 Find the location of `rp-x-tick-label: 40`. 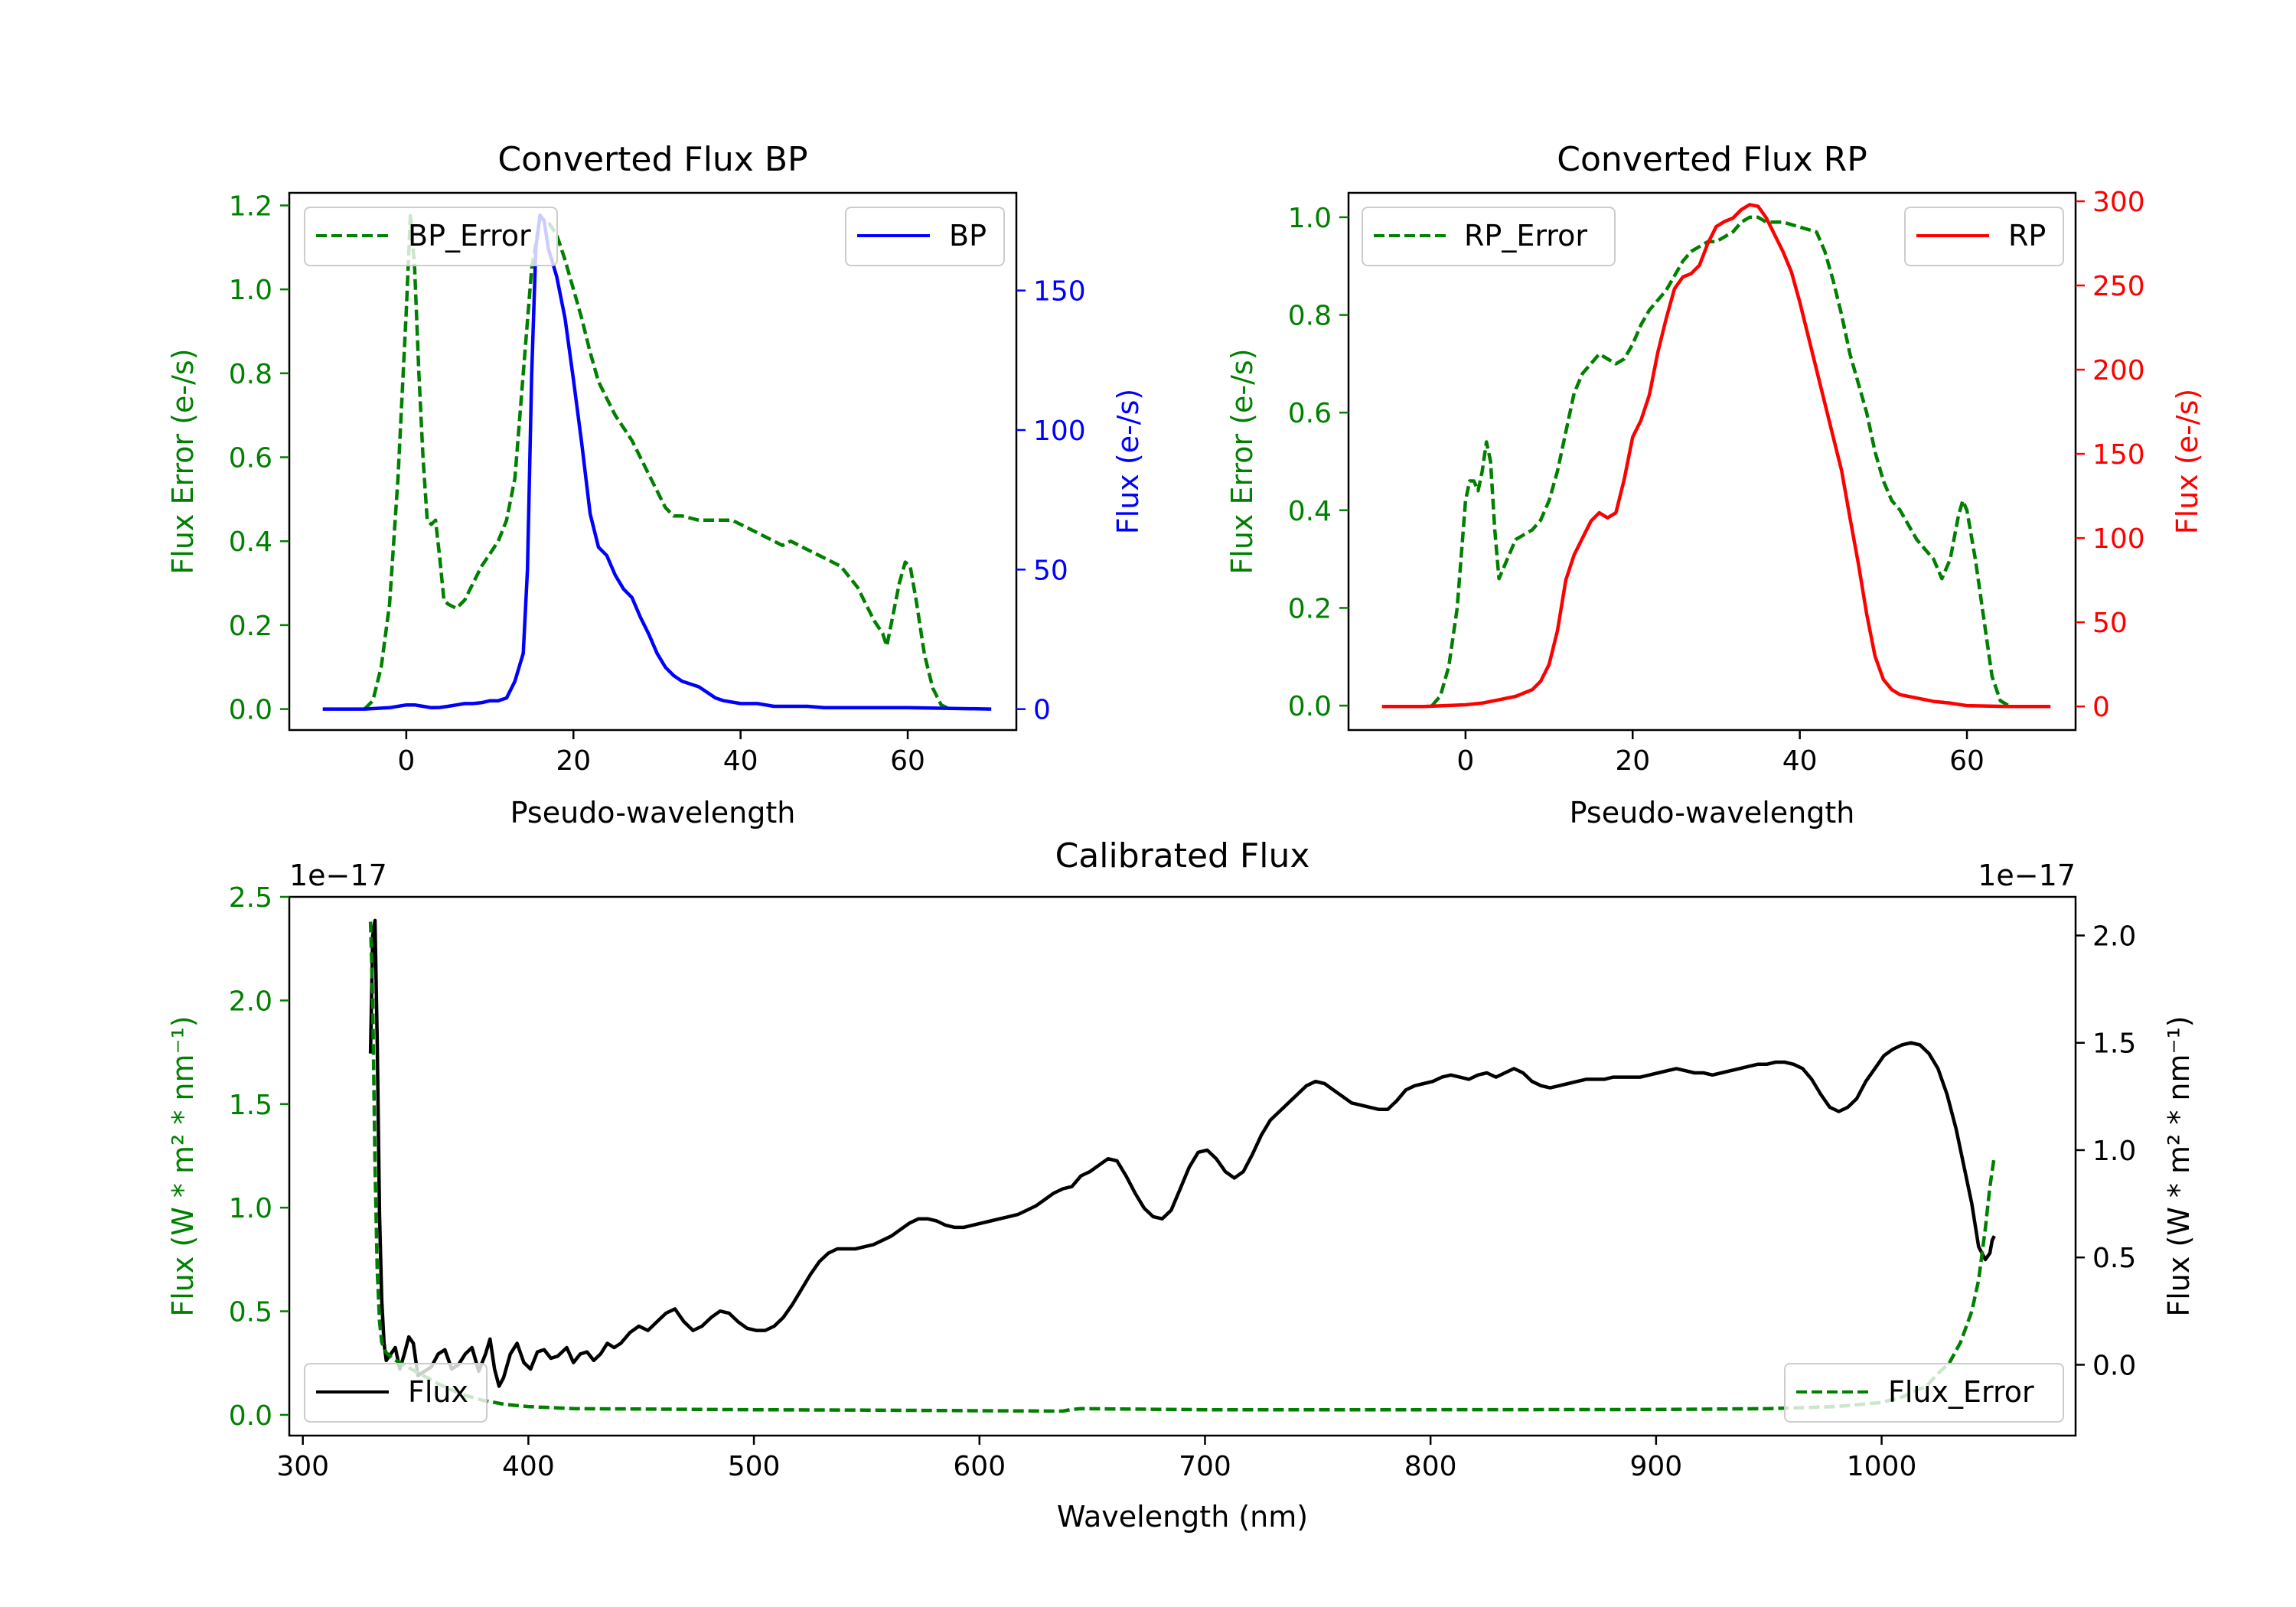

rp-x-tick-label: 40 is located at coordinates (1800, 761).